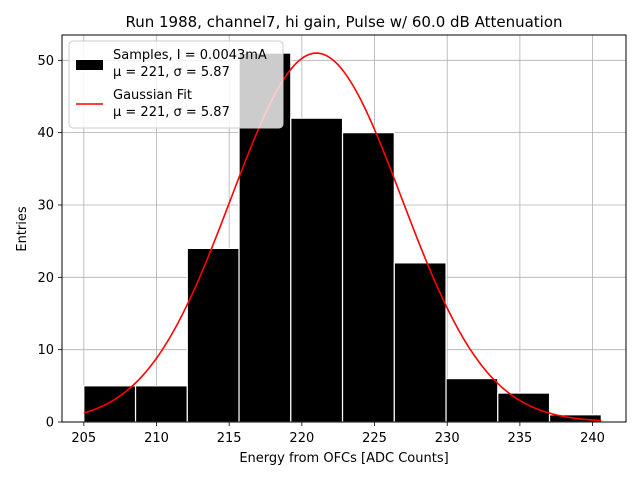 This screenshot has width=640, height=480. I want to click on y-axis-label: Entries, so click(22, 229).